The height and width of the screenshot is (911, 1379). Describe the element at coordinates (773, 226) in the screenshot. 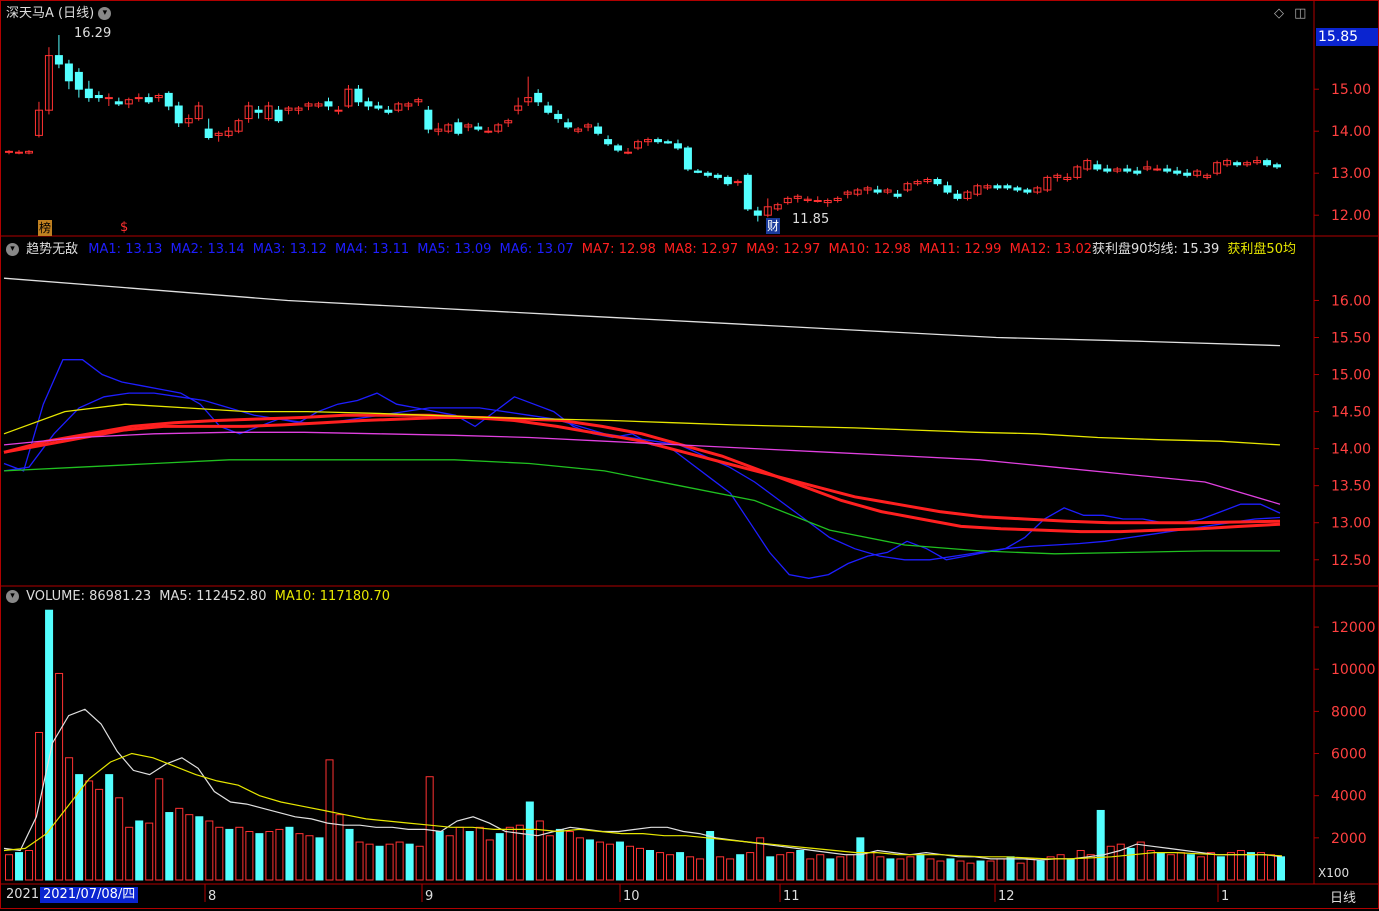

I see `cai-badge: 财` at that location.